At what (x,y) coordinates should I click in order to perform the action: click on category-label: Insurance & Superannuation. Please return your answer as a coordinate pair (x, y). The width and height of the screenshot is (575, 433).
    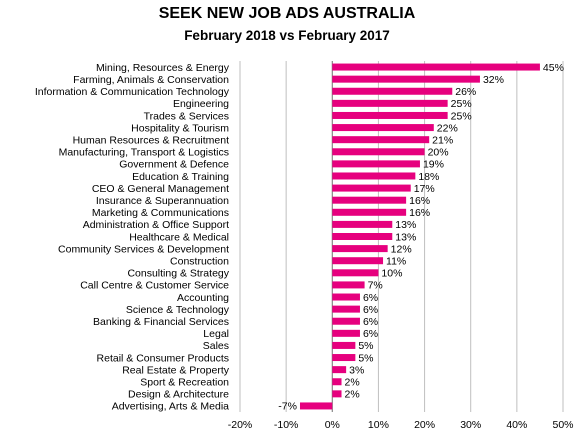
    Looking at the image, I should click on (162, 201).